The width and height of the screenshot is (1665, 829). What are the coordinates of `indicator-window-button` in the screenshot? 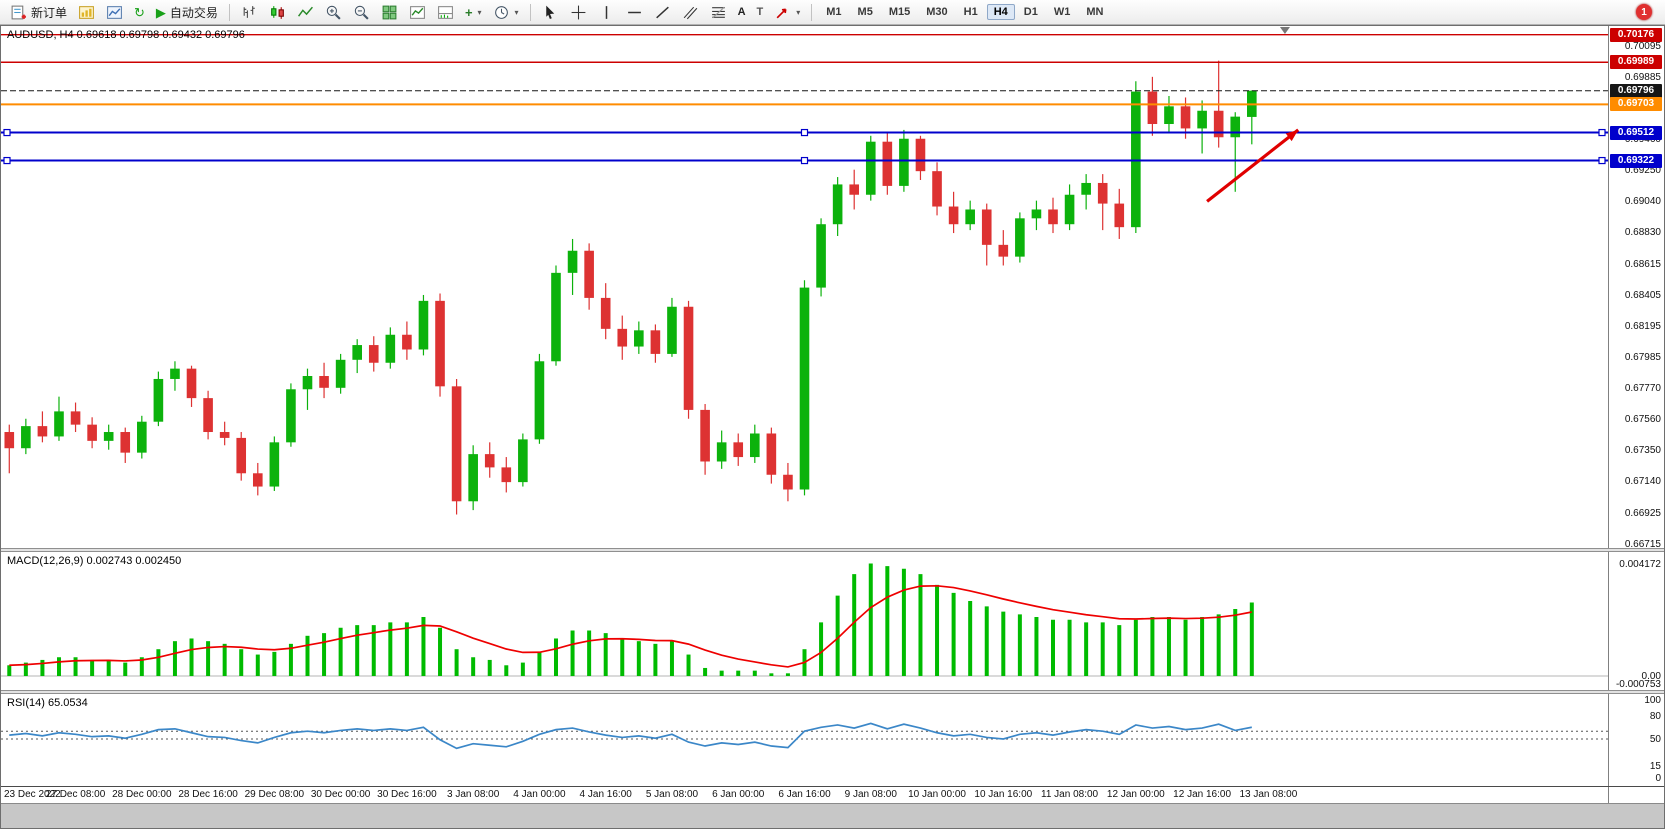 It's located at (445, 12).